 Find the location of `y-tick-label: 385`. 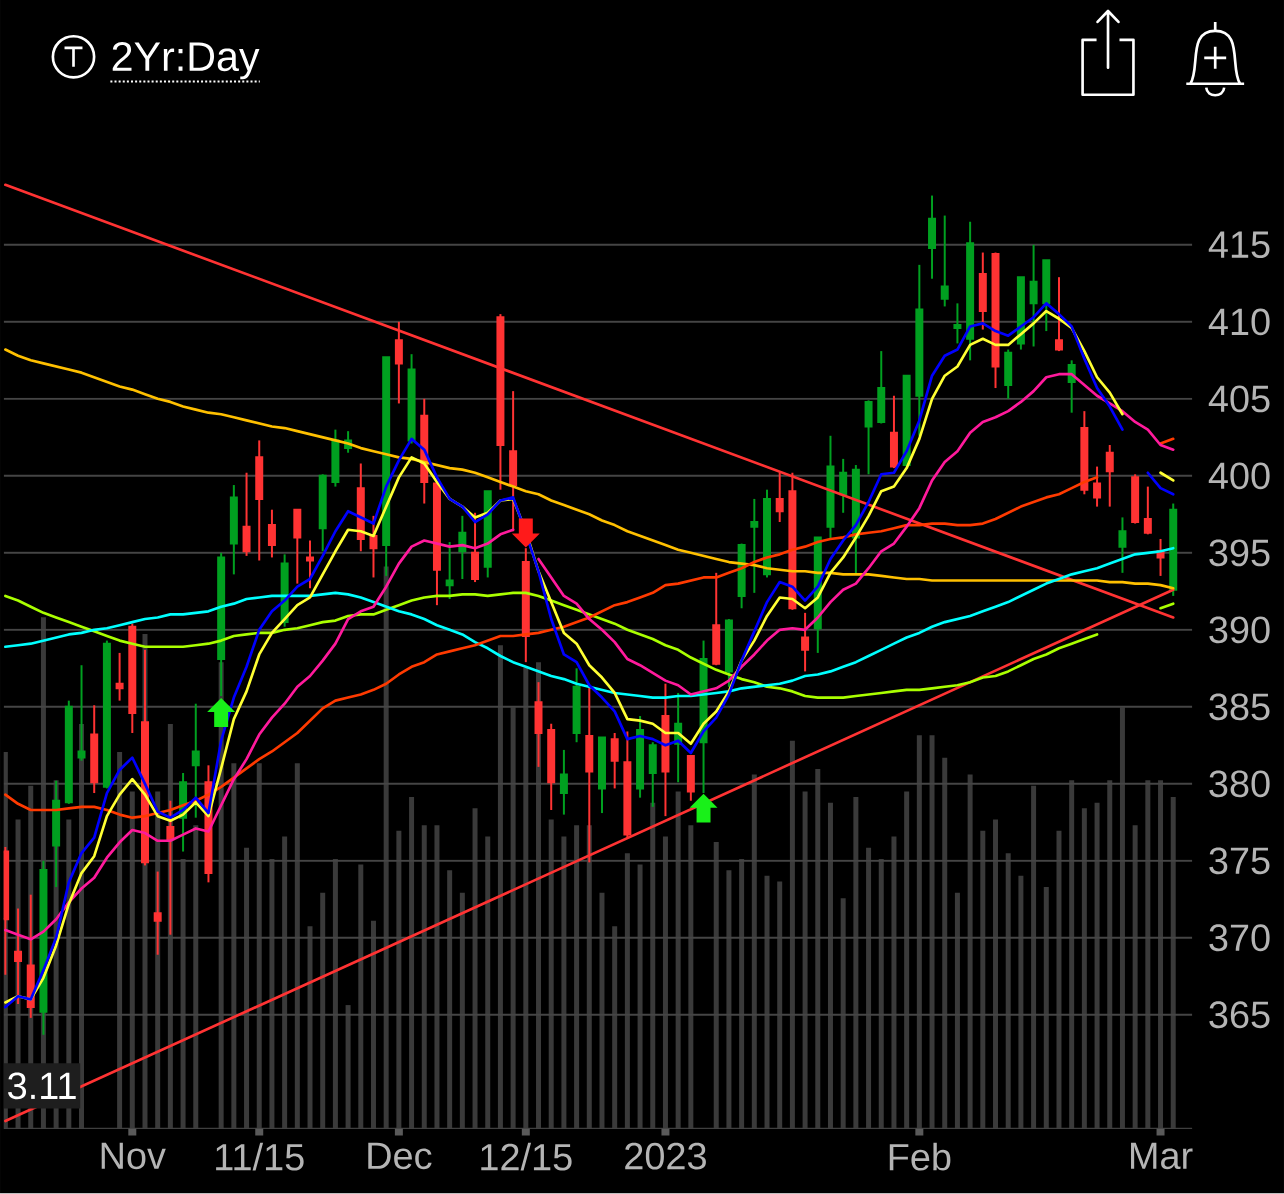

y-tick-label: 385 is located at coordinates (1239, 707).